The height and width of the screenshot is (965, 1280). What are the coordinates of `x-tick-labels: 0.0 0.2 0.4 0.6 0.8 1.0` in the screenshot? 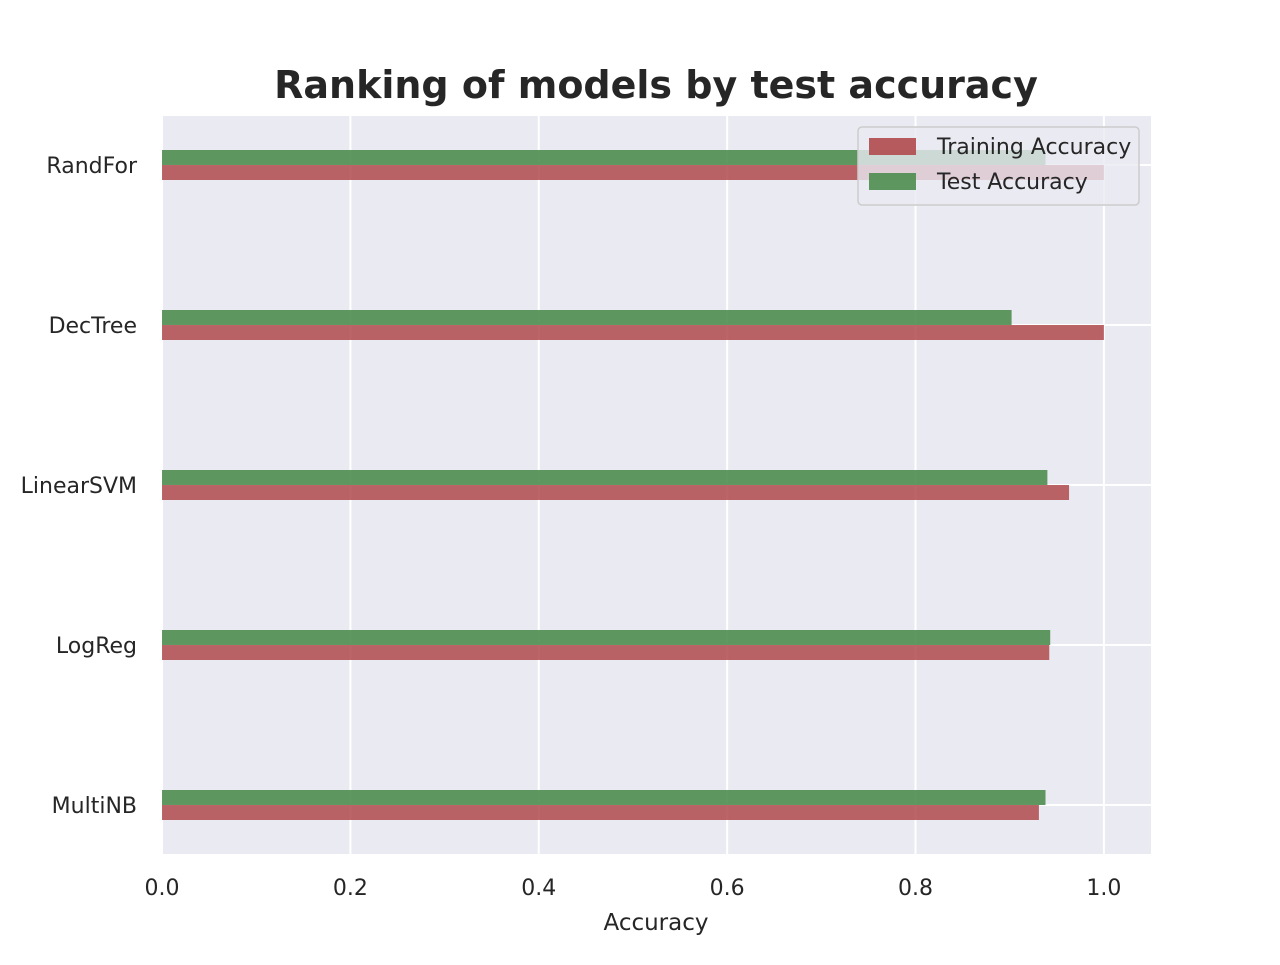 It's located at (633, 888).